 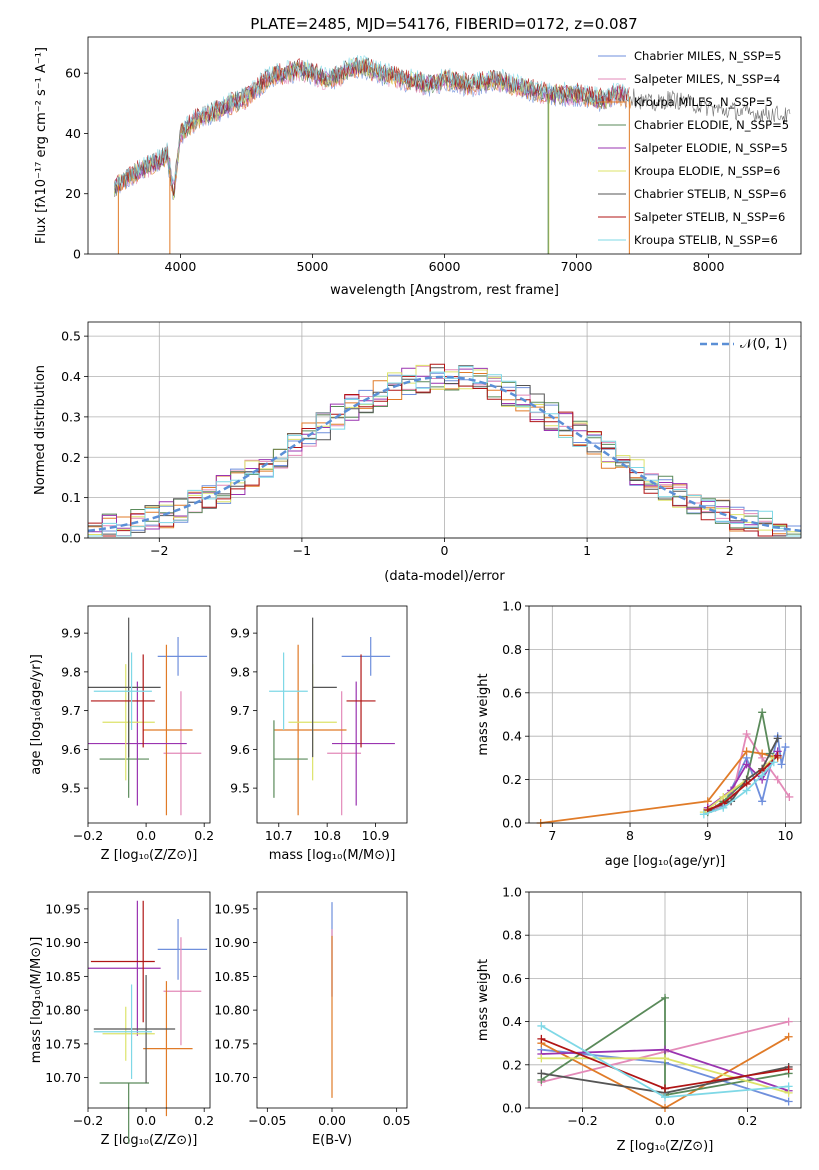 What do you see at coordinates (267, 1120) in the screenshot?
I see `x-tick-label: −0.05` at bounding box center [267, 1120].